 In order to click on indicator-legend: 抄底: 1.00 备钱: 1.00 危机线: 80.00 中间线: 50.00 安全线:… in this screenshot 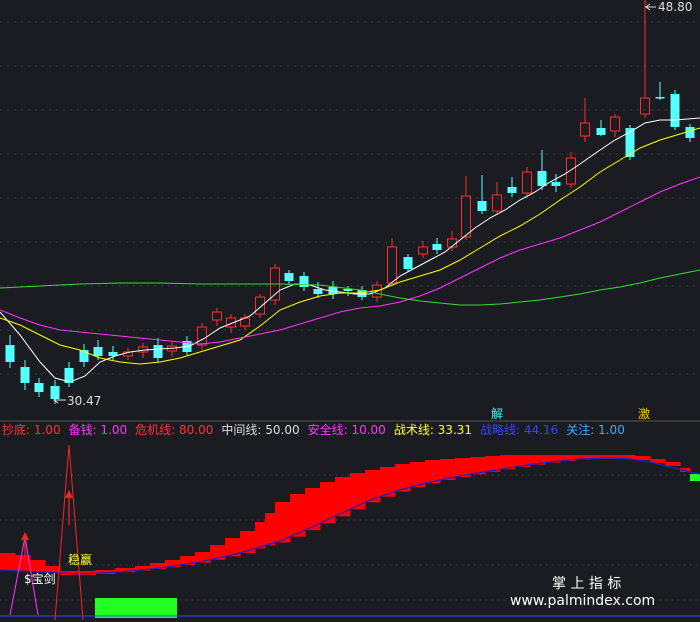, I will do `click(313, 429)`.